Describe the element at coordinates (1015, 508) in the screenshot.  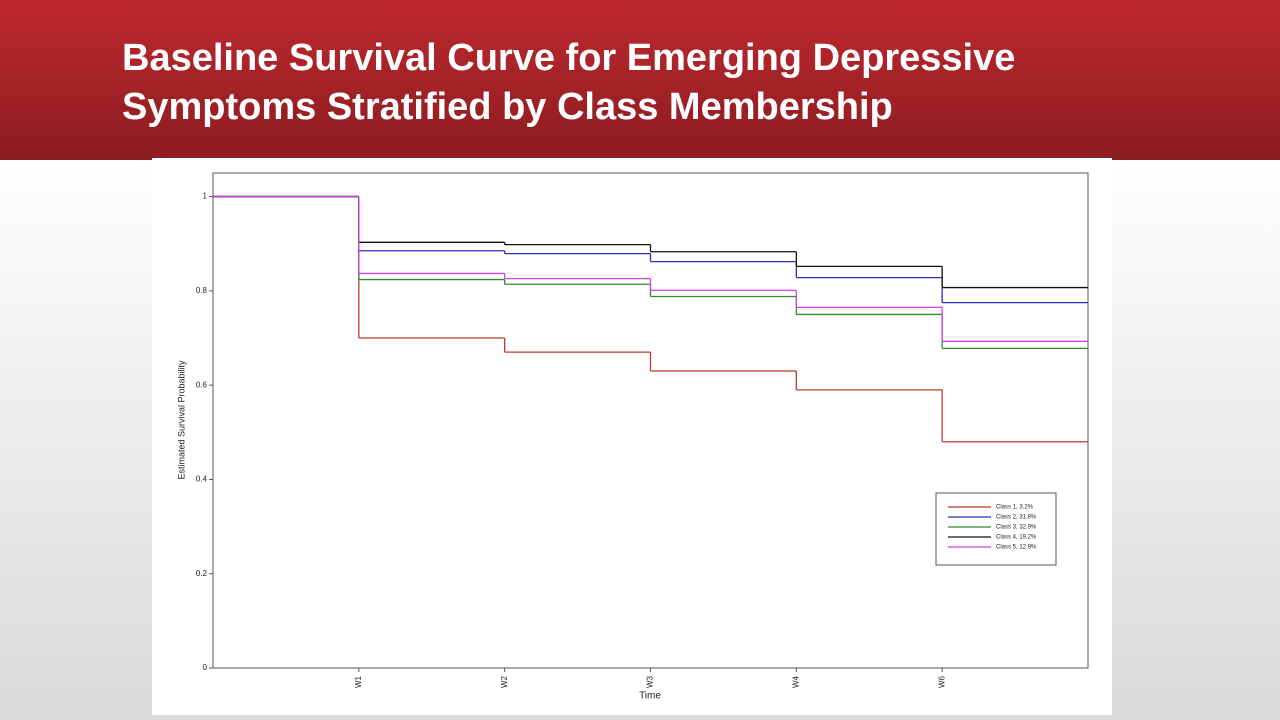
I see `legend-label: Class 1, 3.2%` at that location.